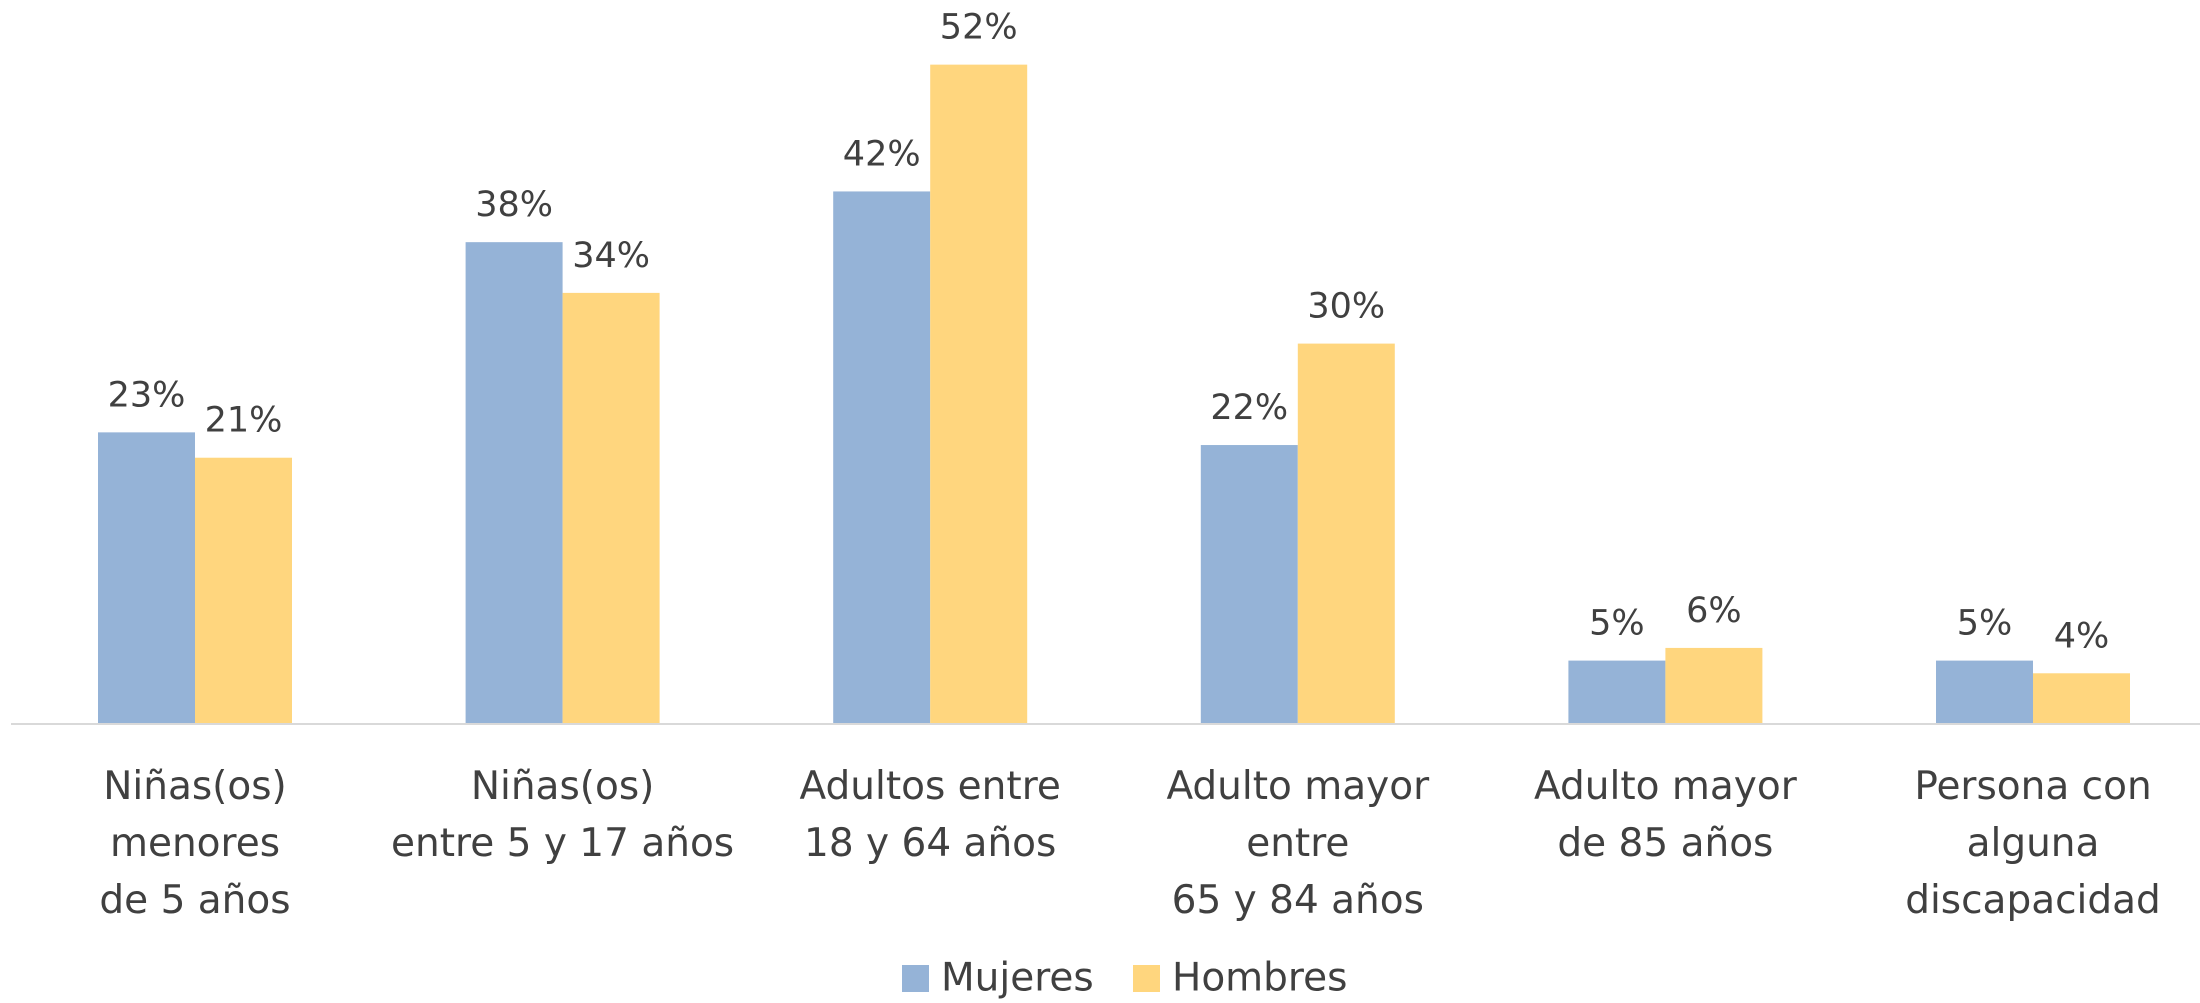  What do you see at coordinates (1298, 900) in the screenshot?
I see `label-line: 65 y 84 años` at bounding box center [1298, 900].